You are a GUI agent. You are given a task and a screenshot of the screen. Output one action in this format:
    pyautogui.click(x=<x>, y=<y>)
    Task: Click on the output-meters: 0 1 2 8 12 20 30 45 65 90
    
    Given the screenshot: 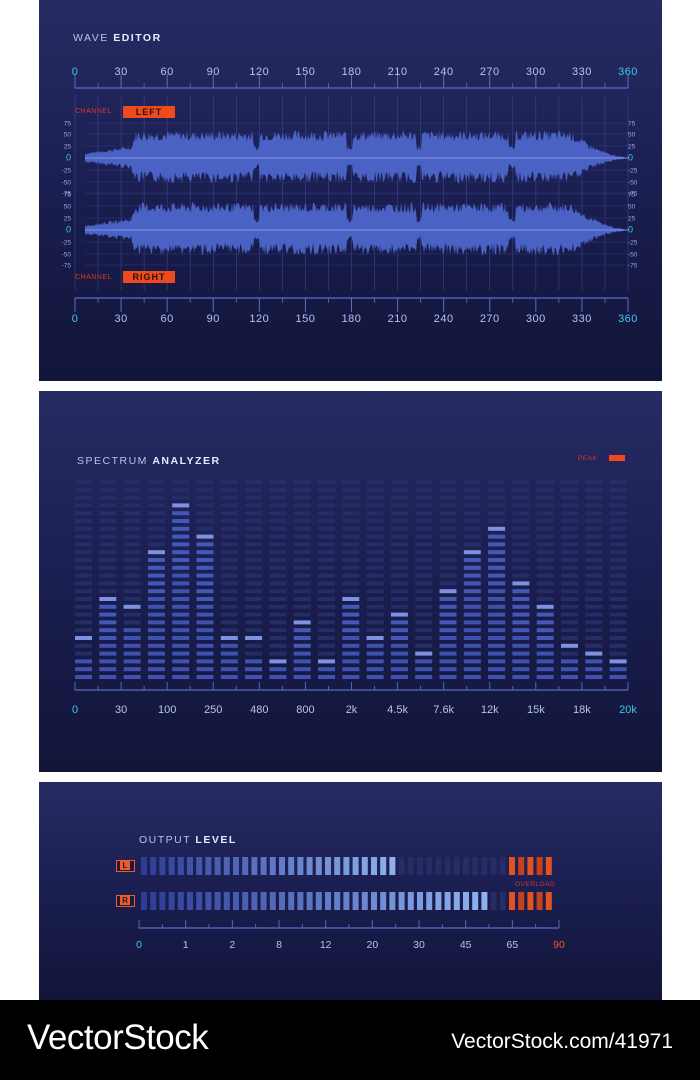 What is the action you would take?
    pyautogui.click(x=350, y=904)
    